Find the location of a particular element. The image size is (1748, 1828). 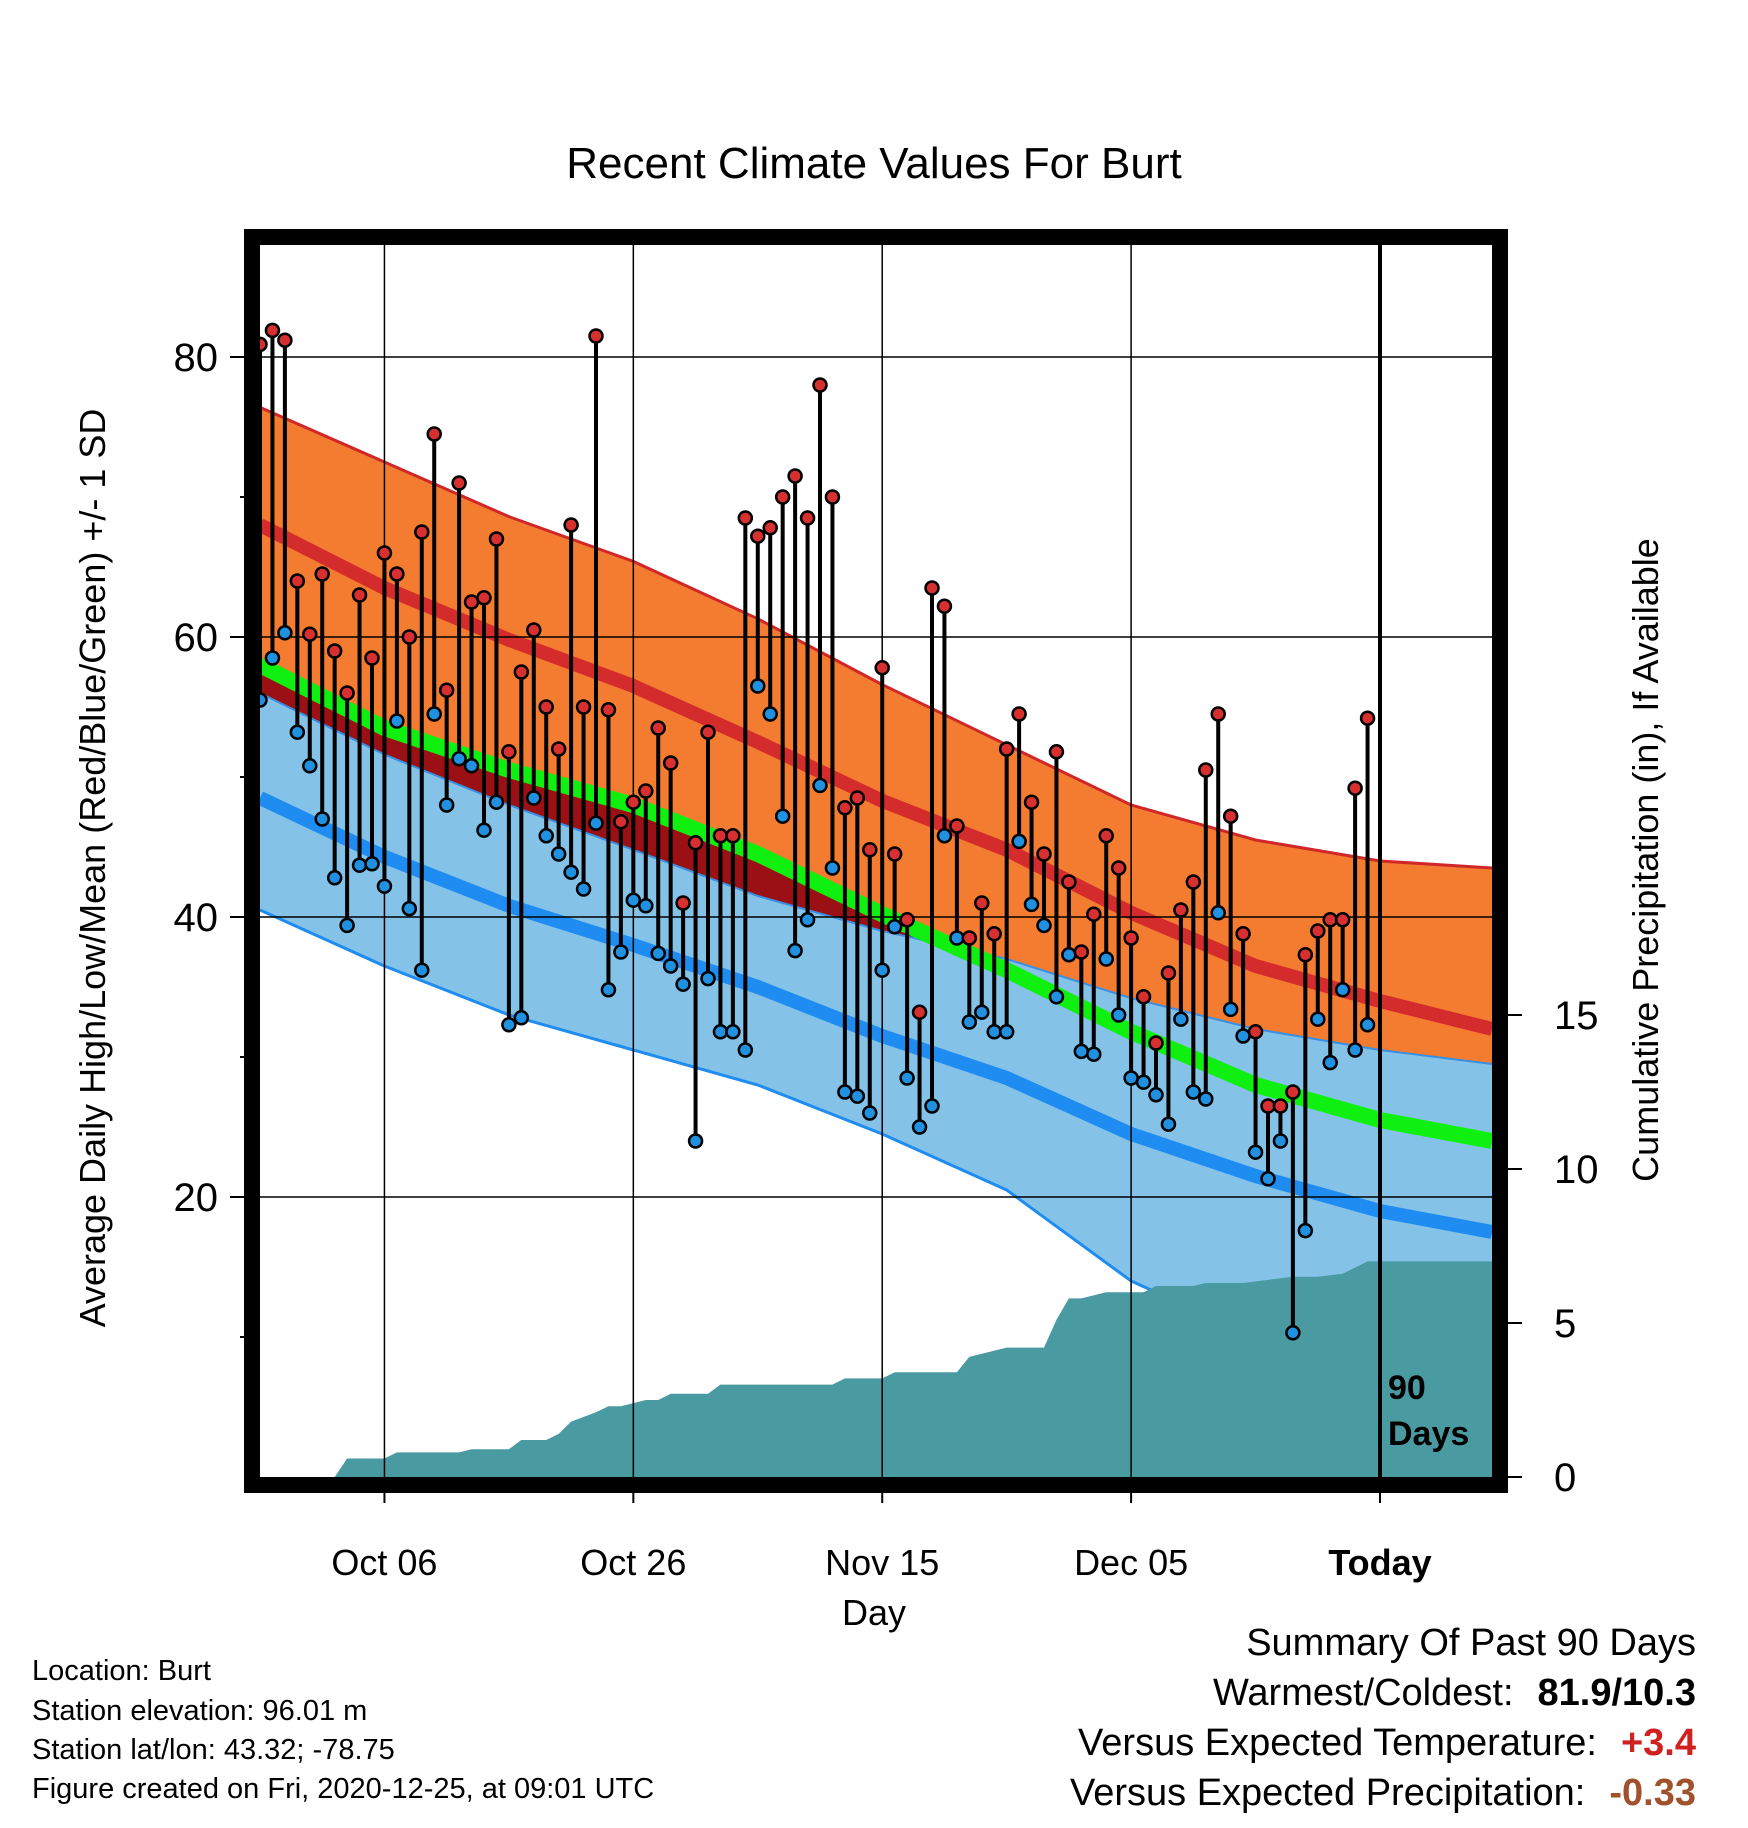

x-tick-label: Oct 06 is located at coordinates (384, 1562).